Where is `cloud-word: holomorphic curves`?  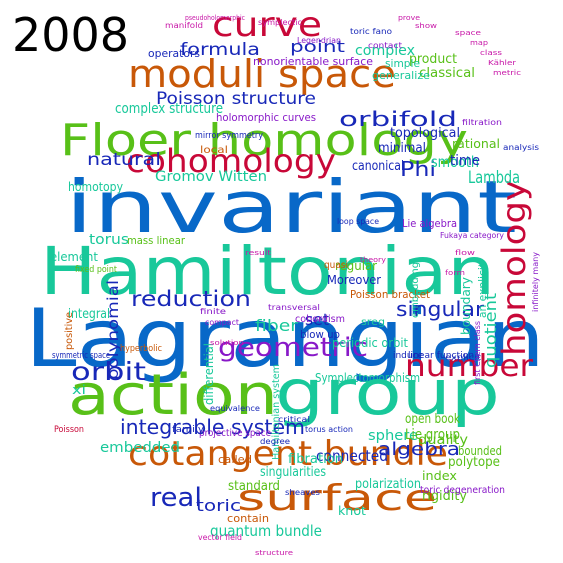 cloud-word: holomorphic curves is located at coordinates (266, 117).